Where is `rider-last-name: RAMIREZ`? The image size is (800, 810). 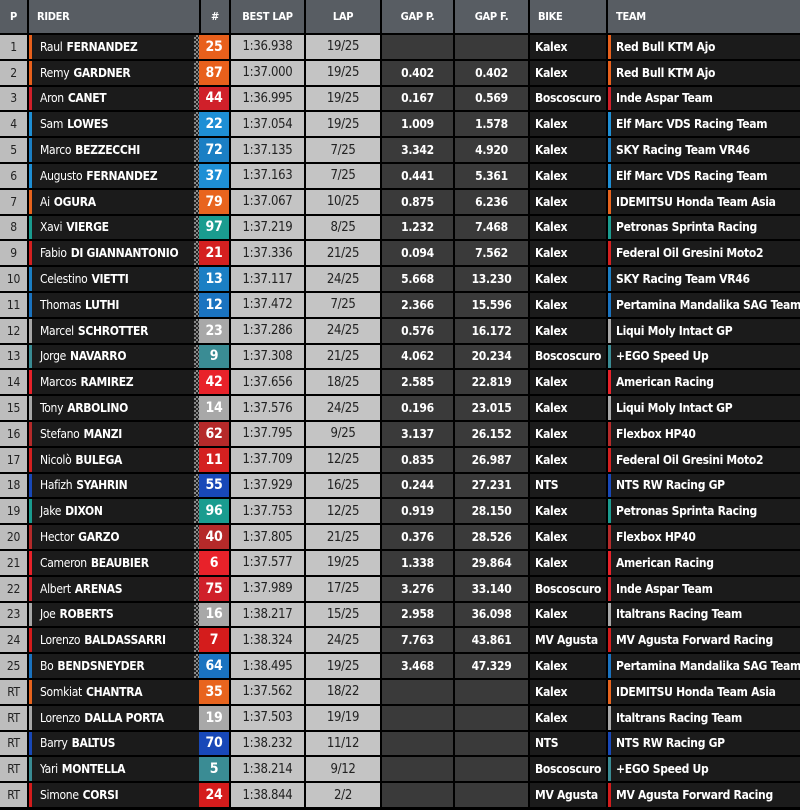 rider-last-name: RAMIREZ is located at coordinates (107, 382).